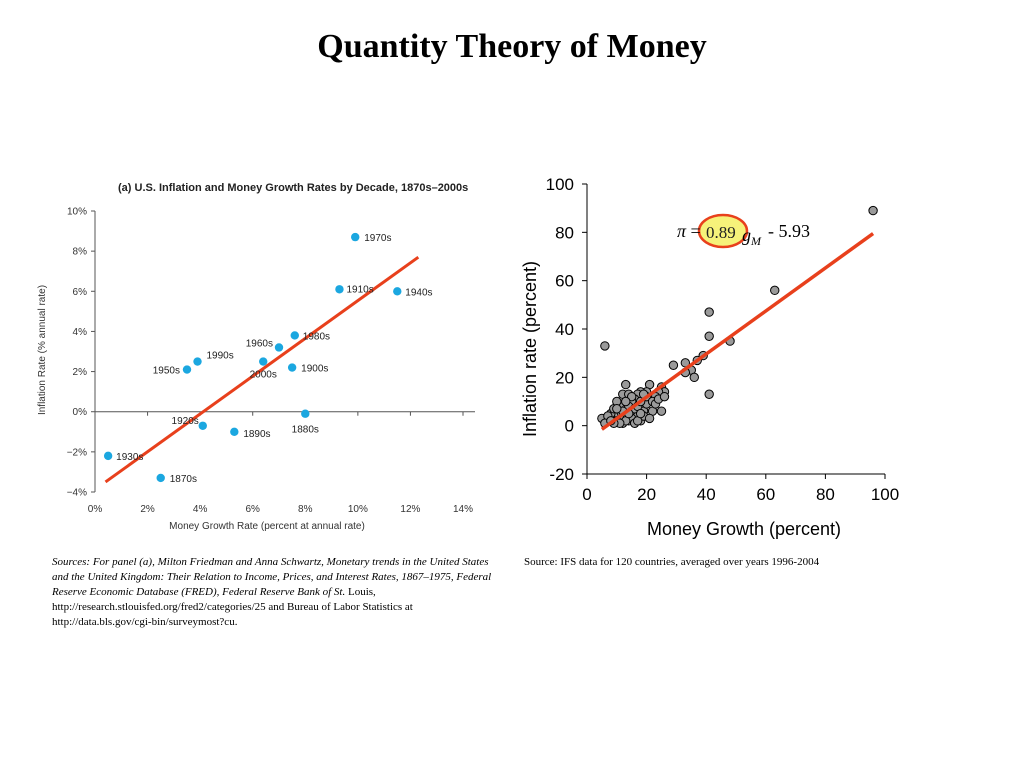 The width and height of the screenshot is (1024, 768). Describe the element at coordinates (256, 434) in the screenshot. I see `chart-a-point-label: 1890s` at that location.